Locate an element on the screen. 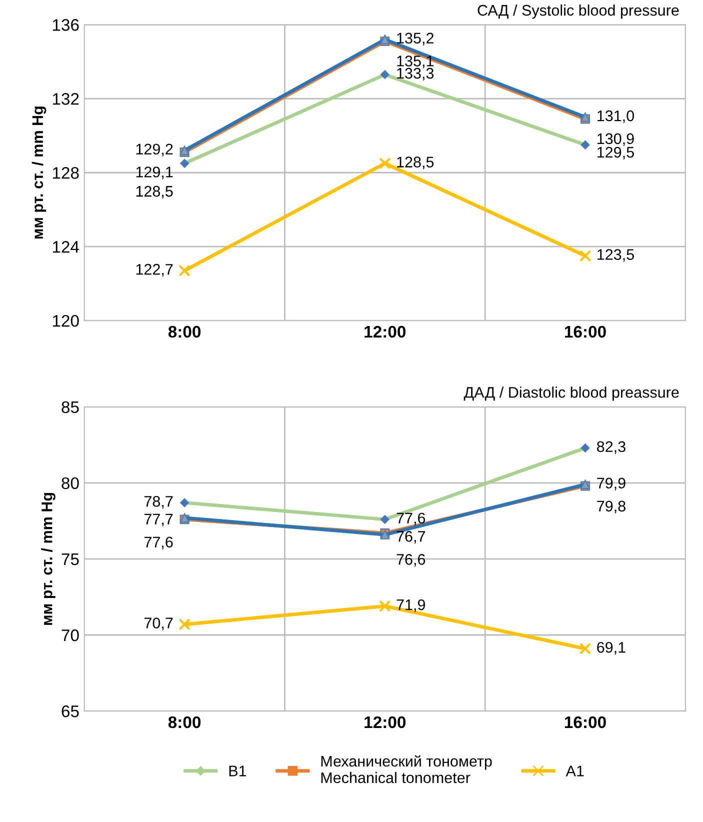  data-label: 129,5 is located at coordinates (616, 153).